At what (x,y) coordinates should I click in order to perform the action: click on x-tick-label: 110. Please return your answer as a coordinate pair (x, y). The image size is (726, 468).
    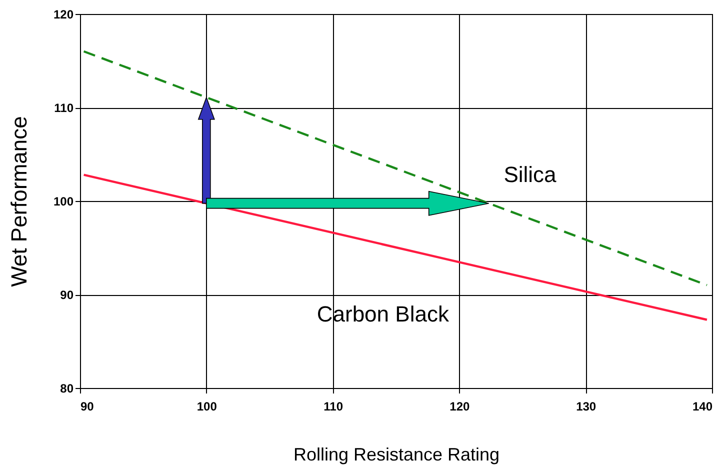
    Looking at the image, I should click on (334, 407).